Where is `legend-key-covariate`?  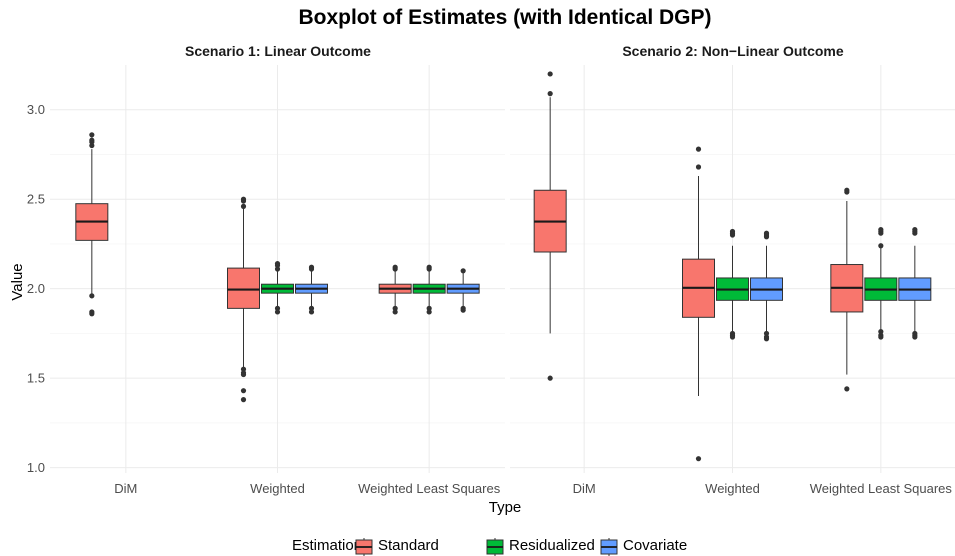
legend-key-covariate is located at coordinates (609, 547).